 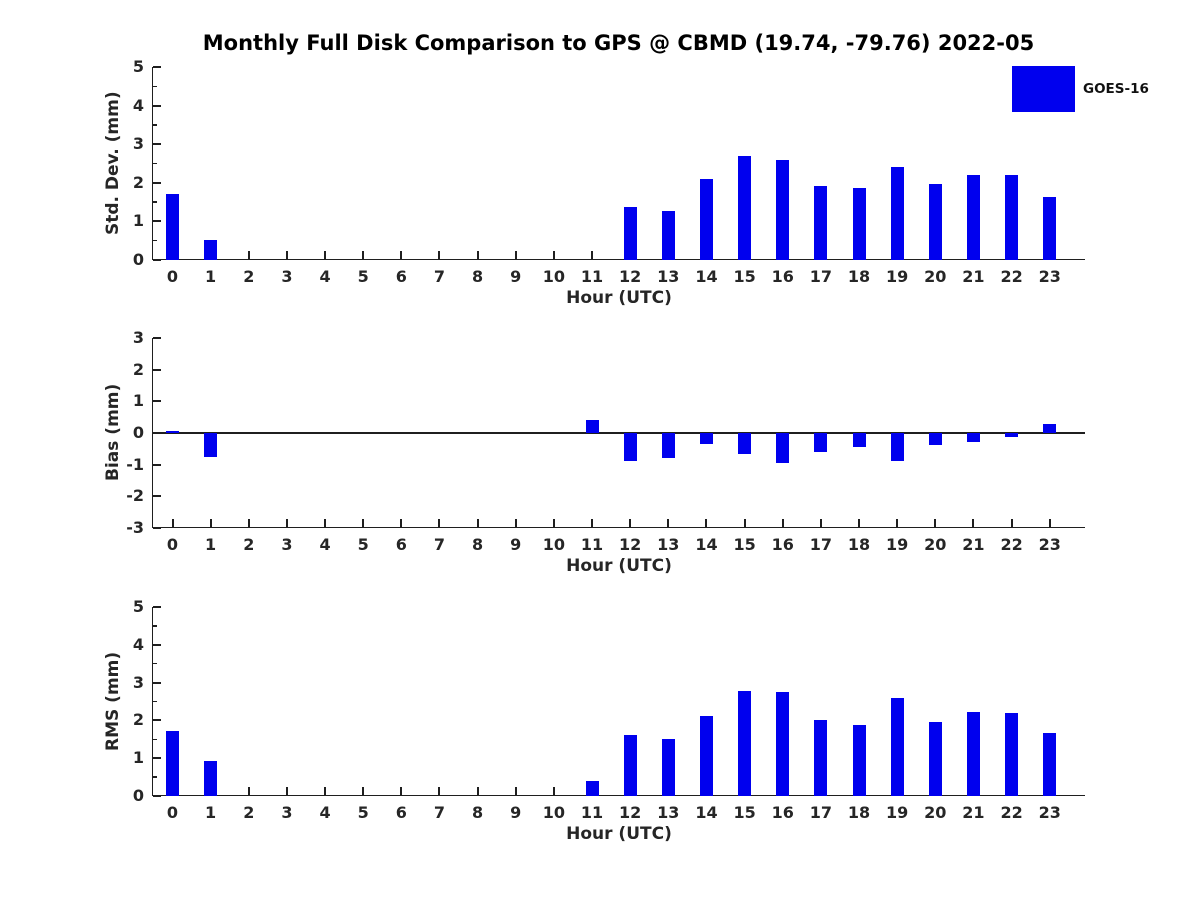 What do you see at coordinates (211, 544) in the screenshot?
I see `x-tick-label: 1` at bounding box center [211, 544].